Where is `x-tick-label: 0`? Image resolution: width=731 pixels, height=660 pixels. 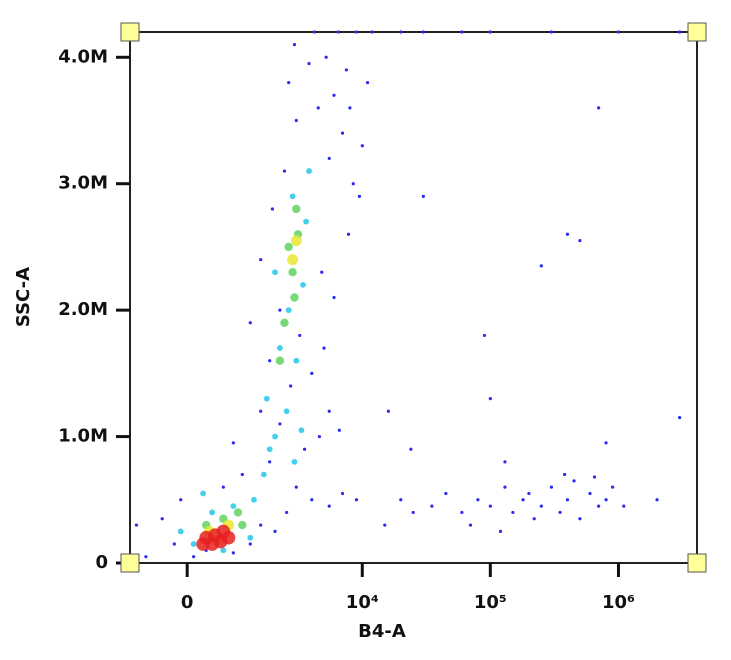 x-tick-label: 0 is located at coordinates (187, 602).